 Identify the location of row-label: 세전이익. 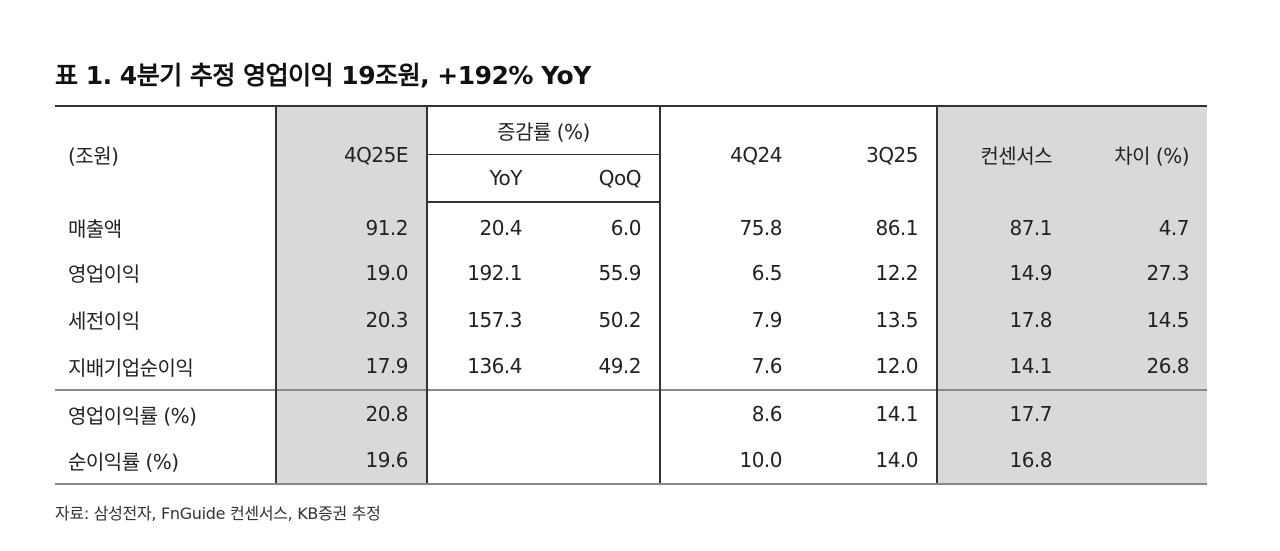
(104, 321).